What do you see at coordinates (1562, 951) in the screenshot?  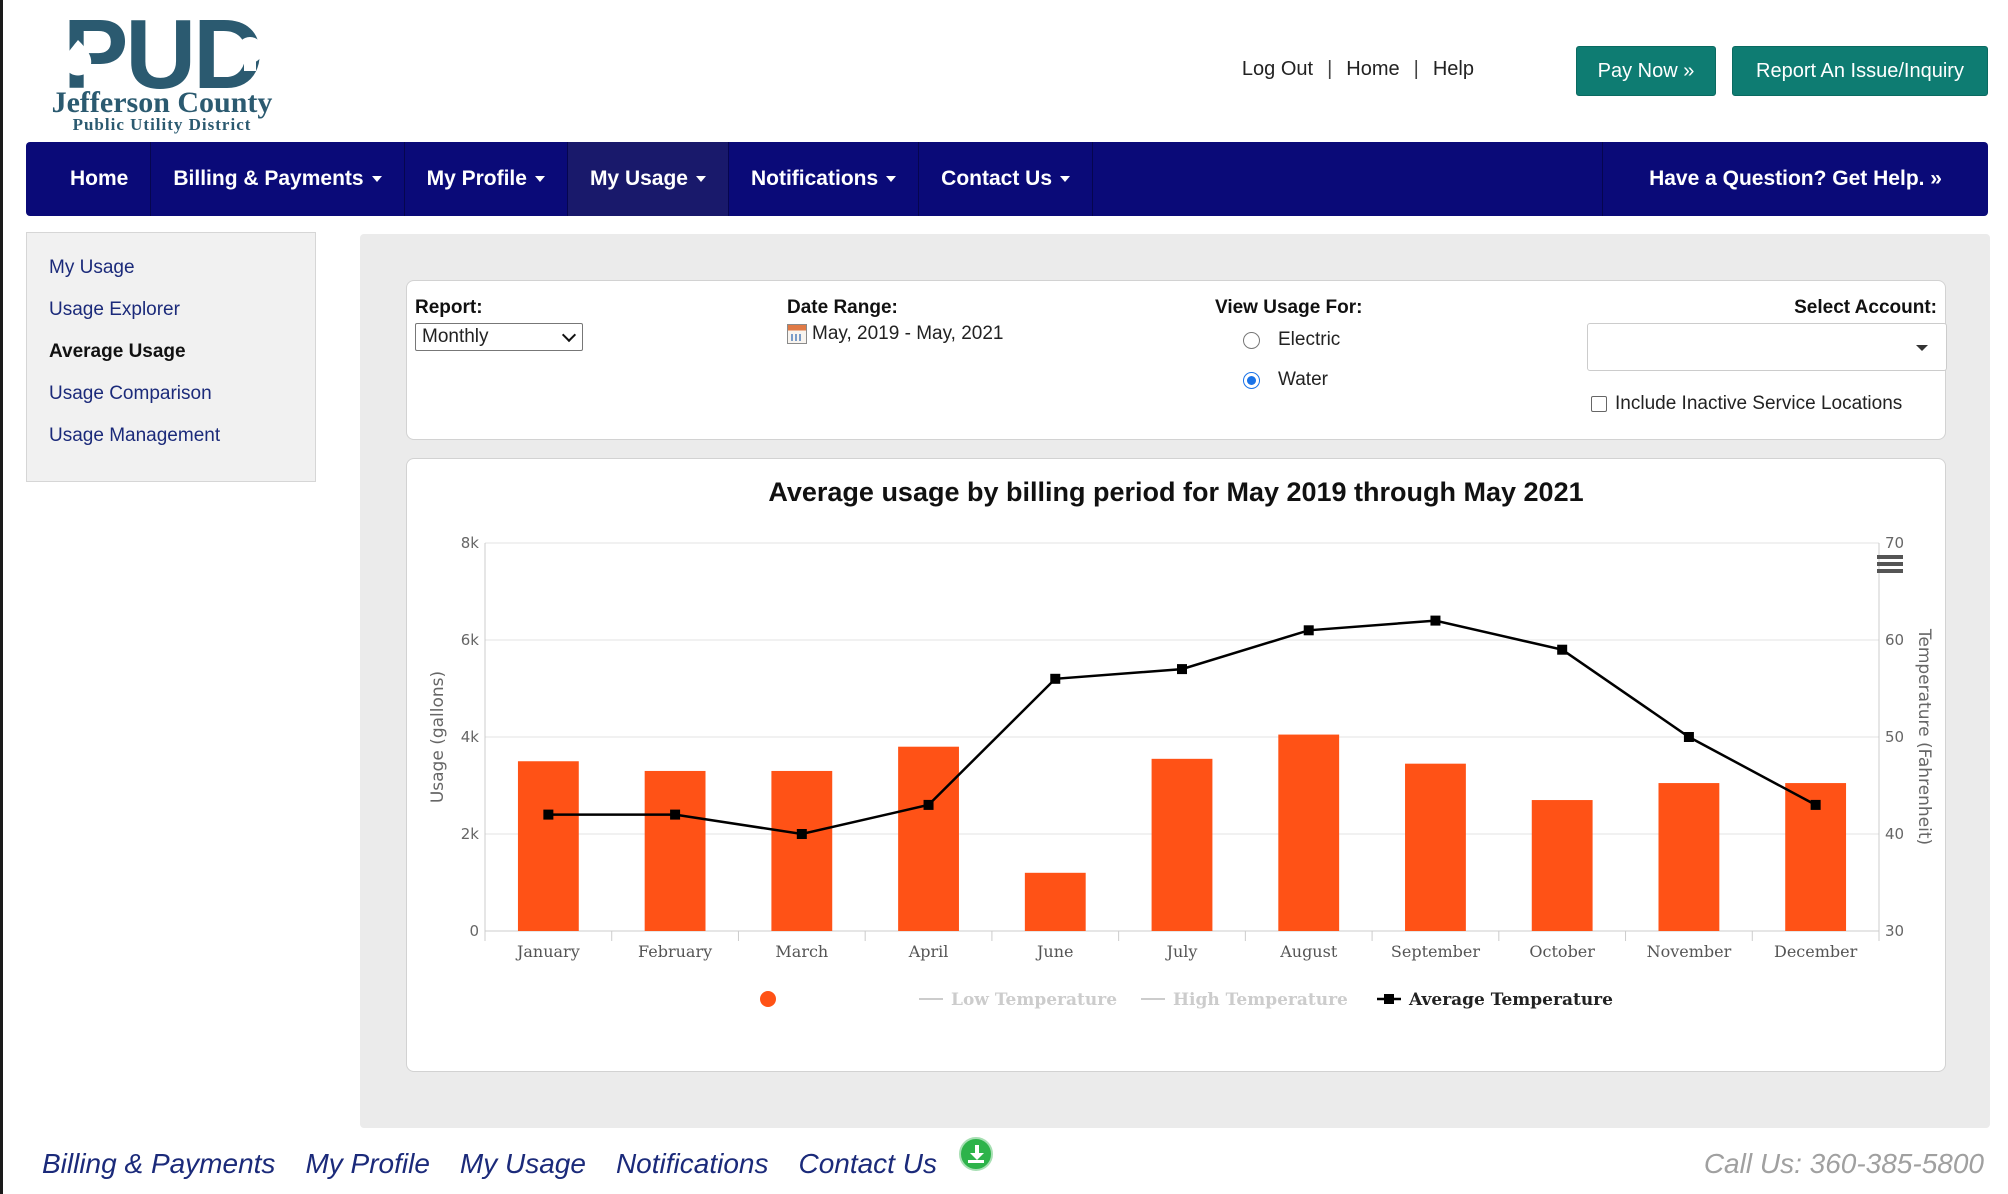 I see `x-tick-label: October` at bounding box center [1562, 951].